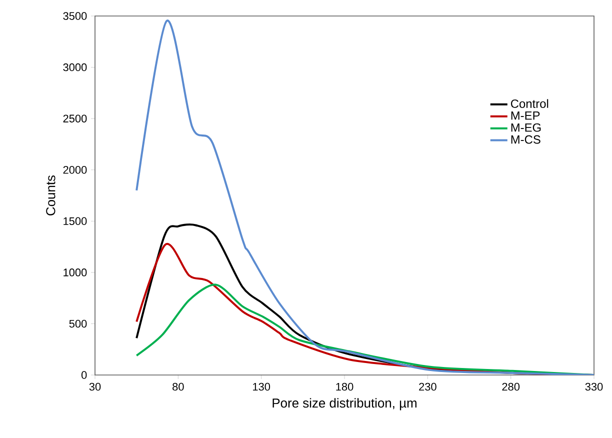 The height and width of the screenshot is (438, 612). What do you see at coordinates (75, 16) in the screenshot?
I see `y-tick-label: 3500` at bounding box center [75, 16].